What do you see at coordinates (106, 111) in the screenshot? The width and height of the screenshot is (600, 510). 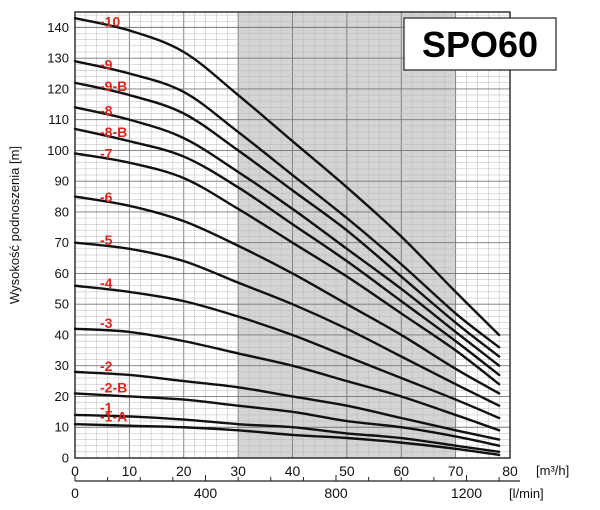 I see `curve-label: -8` at bounding box center [106, 111].